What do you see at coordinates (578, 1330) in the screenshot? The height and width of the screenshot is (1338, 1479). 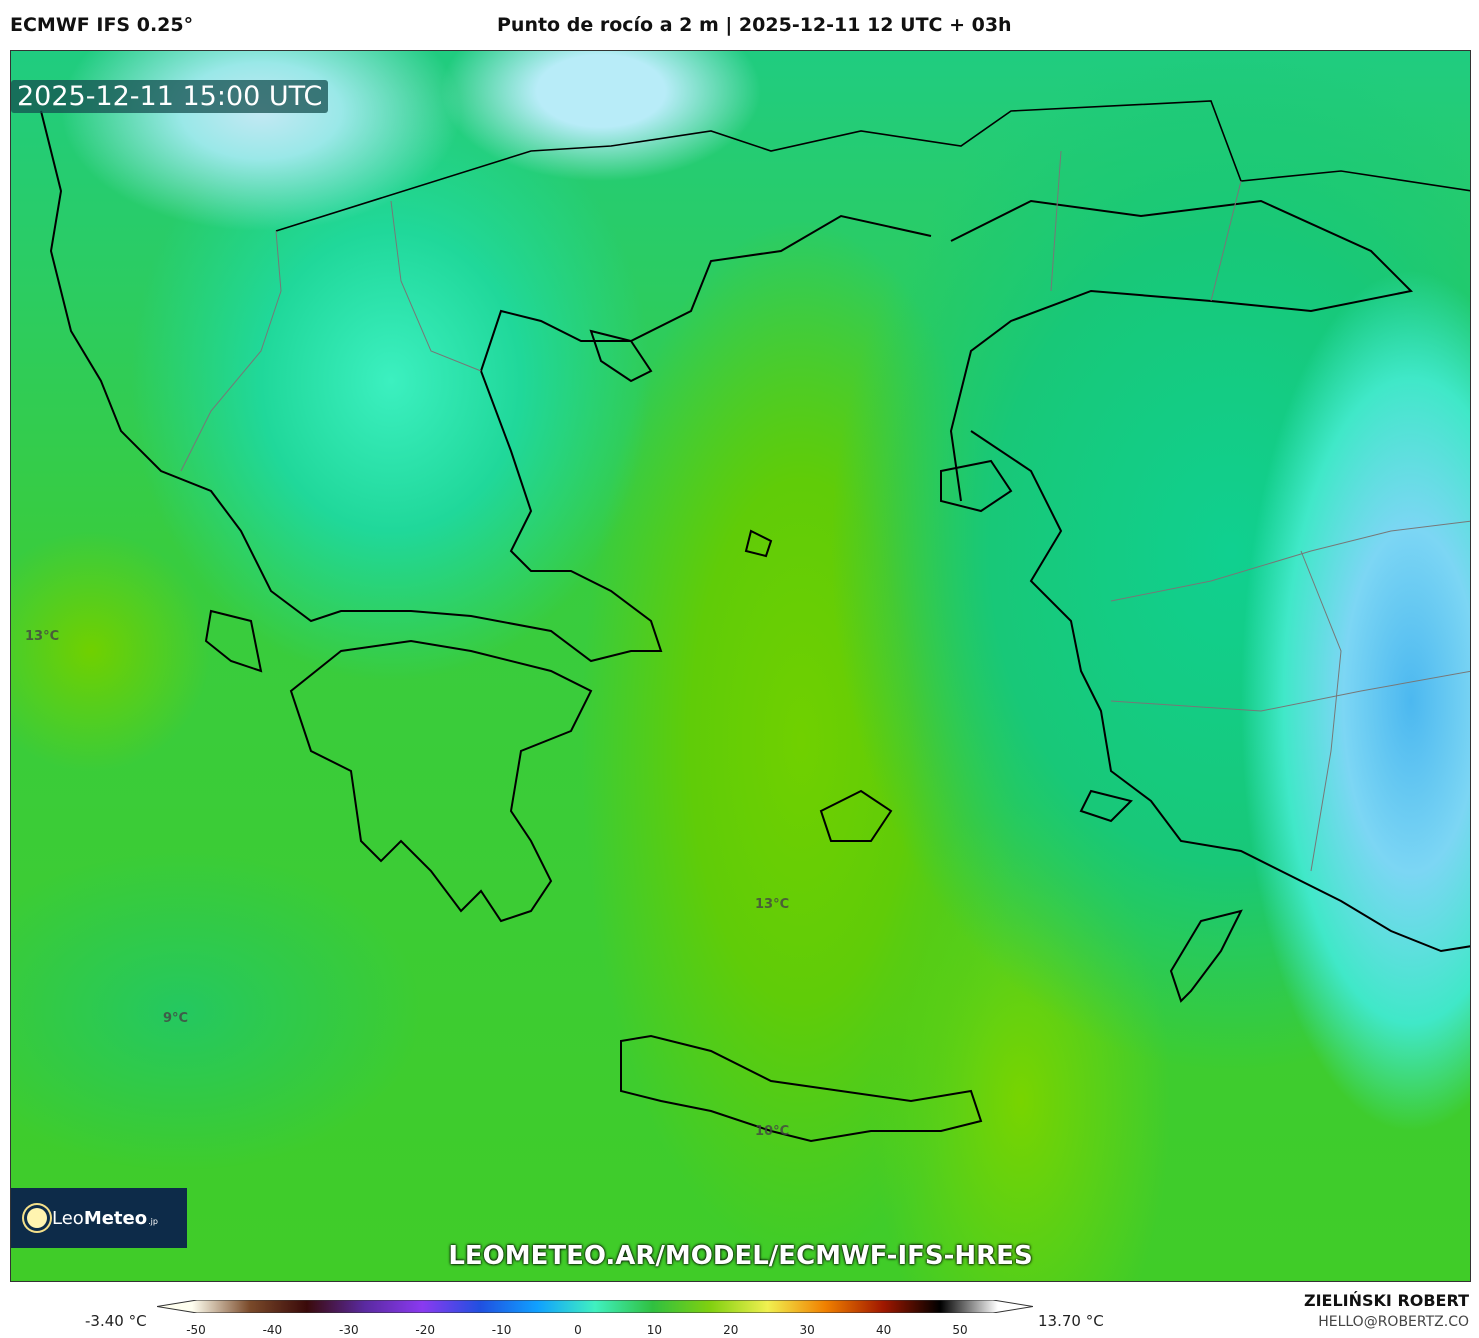 I see `colorbar-tick-label: 0` at bounding box center [578, 1330].